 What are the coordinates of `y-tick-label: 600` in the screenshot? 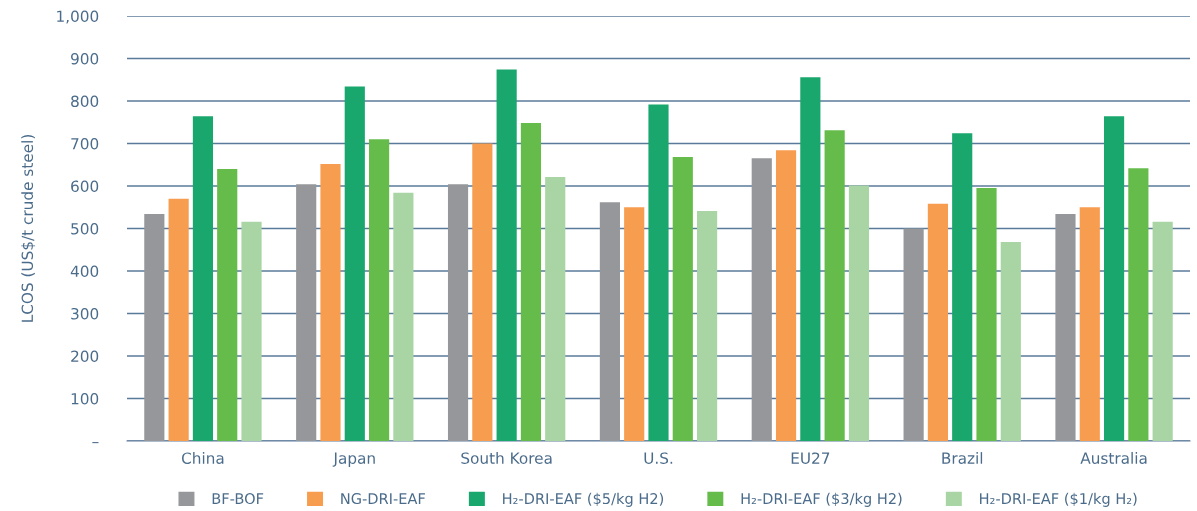 It's located at (85, 186).